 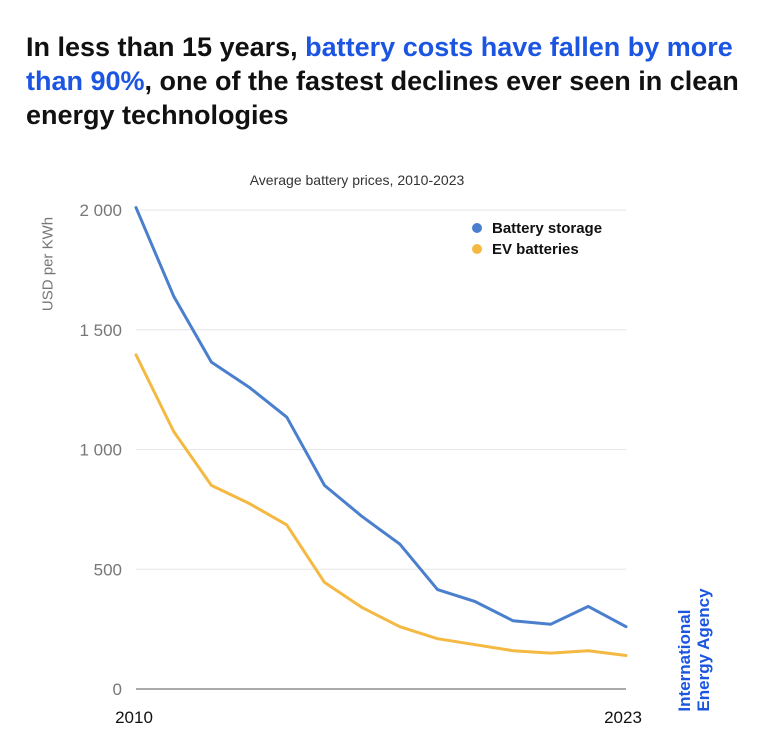 What do you see at coordinates (535, 249) in the screenshot?
I see `legend-label: EV batteries` at bounding box center [535, 249].